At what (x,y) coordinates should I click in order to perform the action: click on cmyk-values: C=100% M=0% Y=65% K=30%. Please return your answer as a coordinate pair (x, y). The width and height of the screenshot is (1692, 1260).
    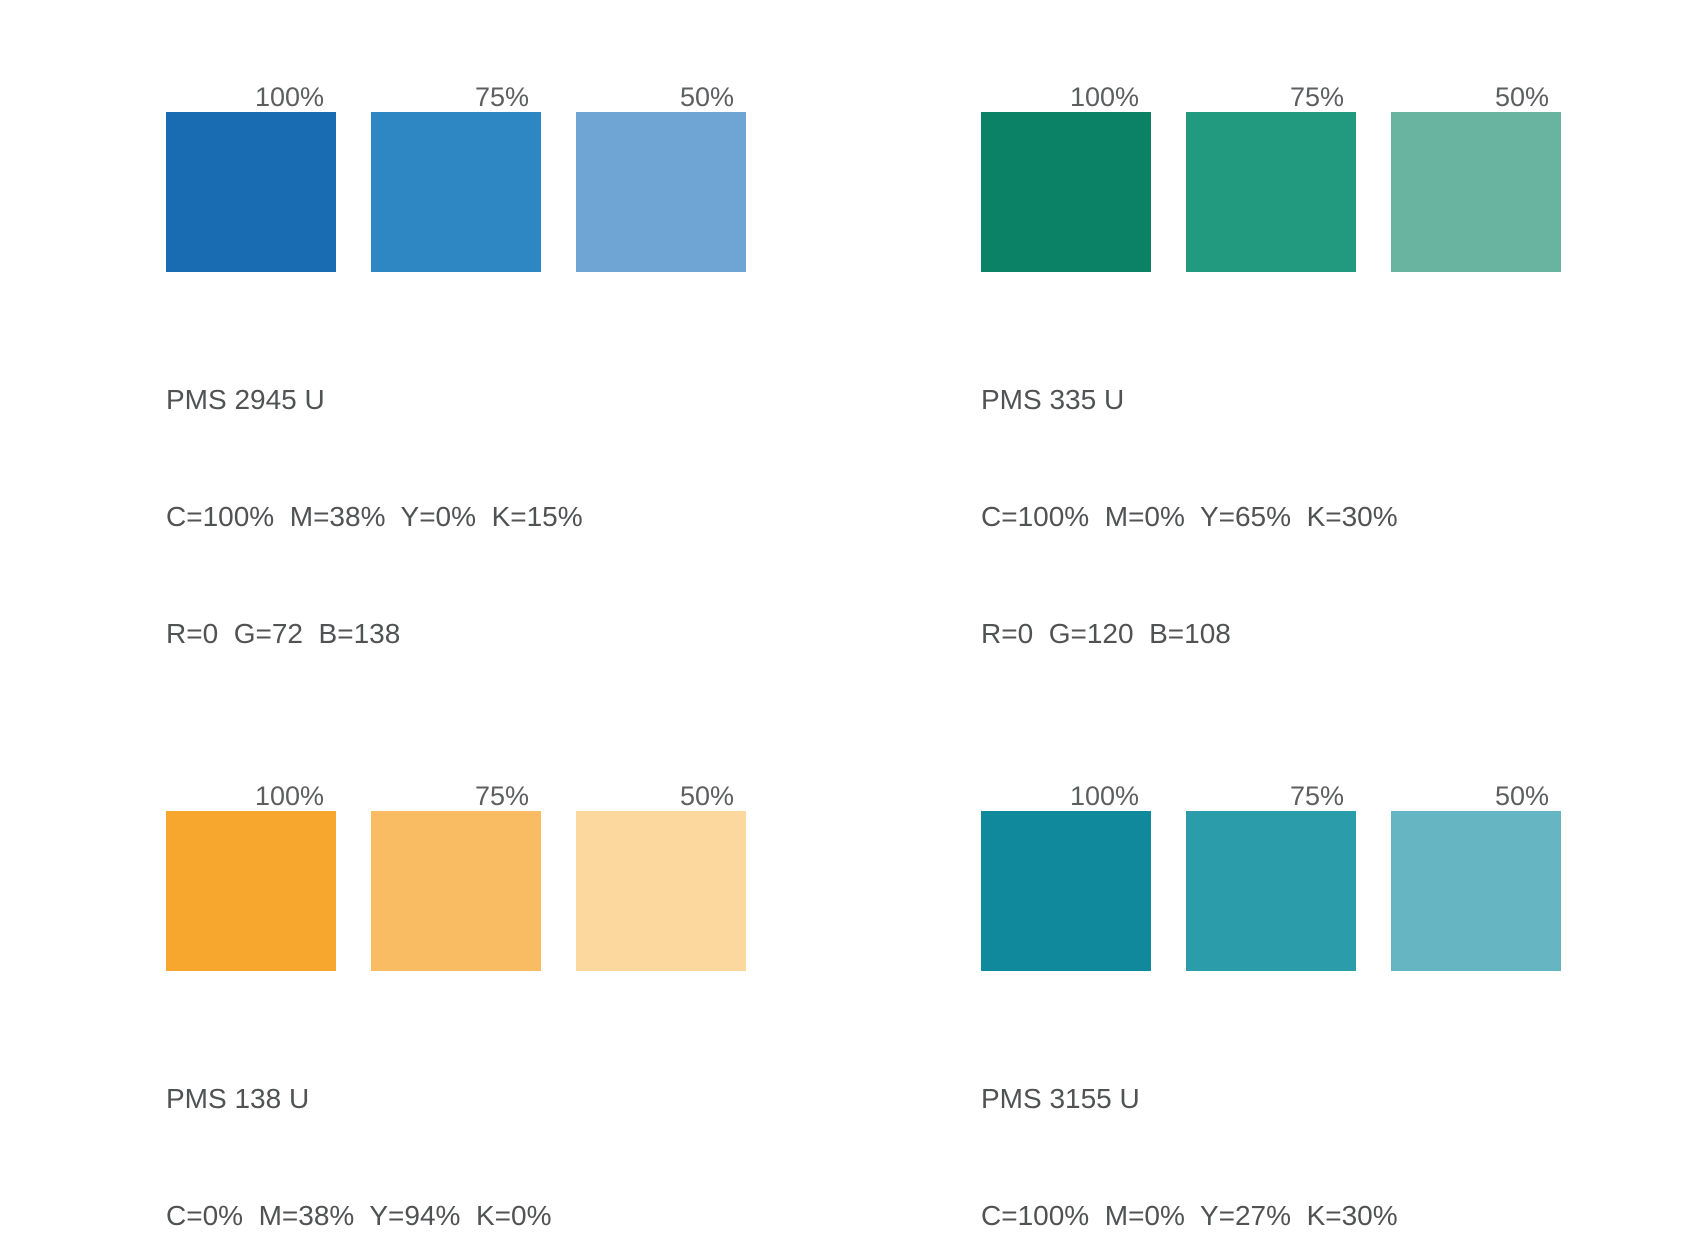
    Looking at the image, I should click on (1189, 516).